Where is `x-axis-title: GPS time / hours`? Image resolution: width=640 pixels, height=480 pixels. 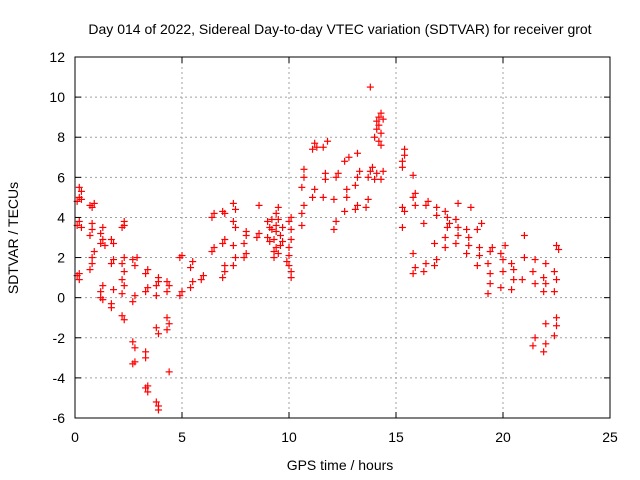 x-axis-title: GPS time / hours is located at coordinates (340, 465).